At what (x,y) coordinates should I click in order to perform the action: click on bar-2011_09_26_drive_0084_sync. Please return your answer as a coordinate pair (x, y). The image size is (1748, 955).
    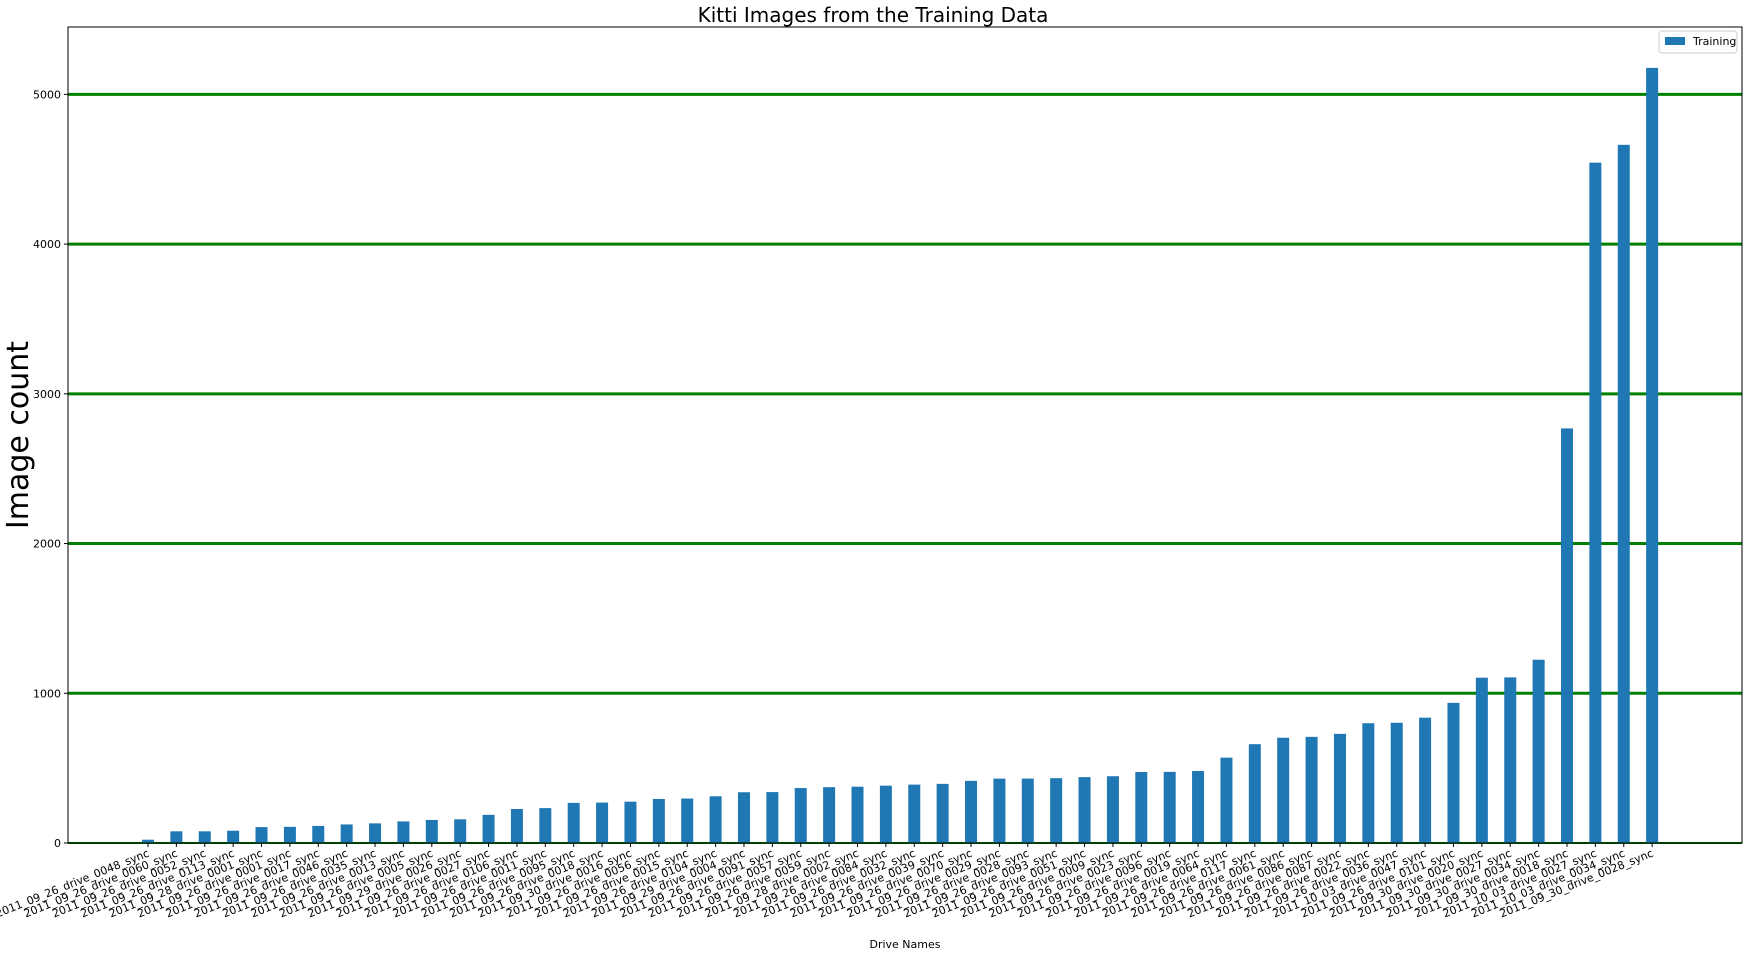
    Looking at the image, I should click on (885, 814).